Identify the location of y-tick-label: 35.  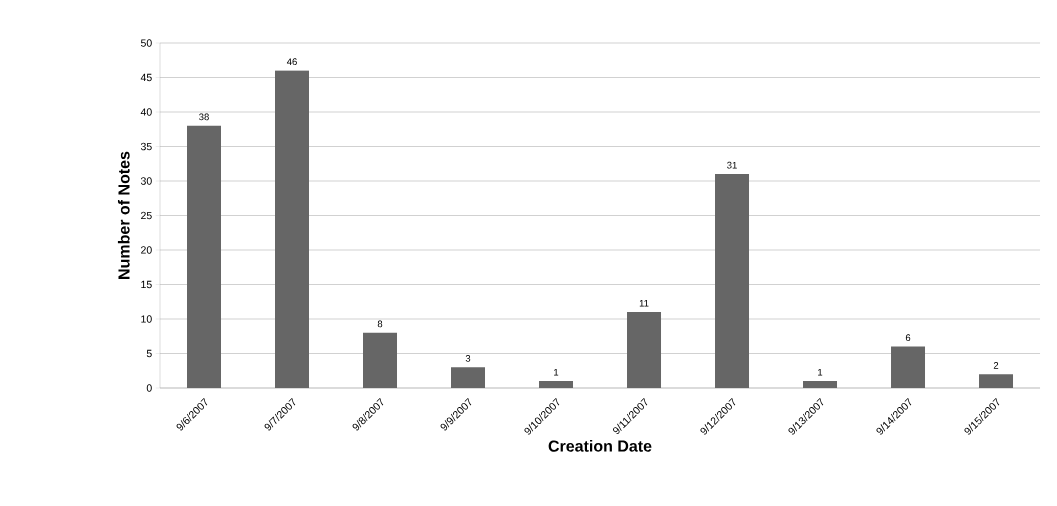
(146, 146).